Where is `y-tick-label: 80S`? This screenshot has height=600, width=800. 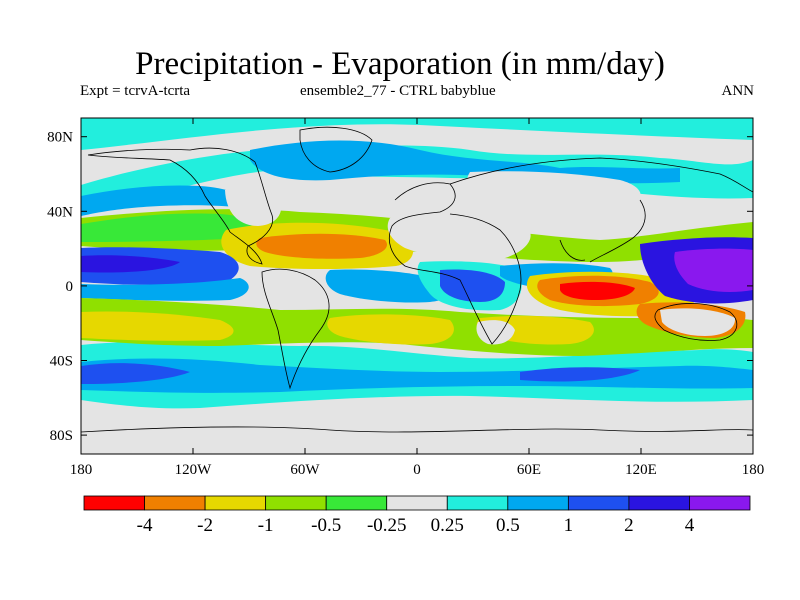 y-tick-label: 80S is located at coordinates (61, 436).